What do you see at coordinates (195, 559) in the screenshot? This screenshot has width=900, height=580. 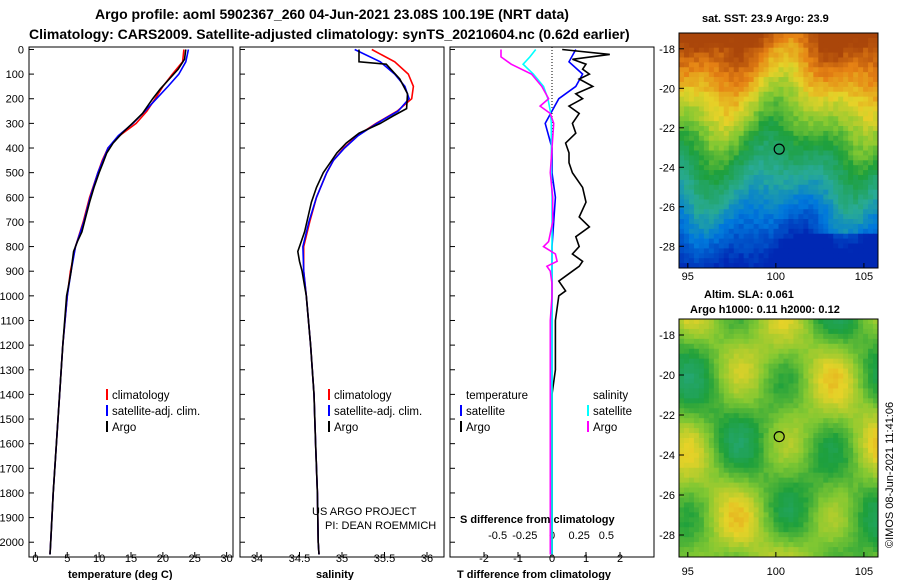 I see `x-tick-label: 25` at bounding box center [195, 559].